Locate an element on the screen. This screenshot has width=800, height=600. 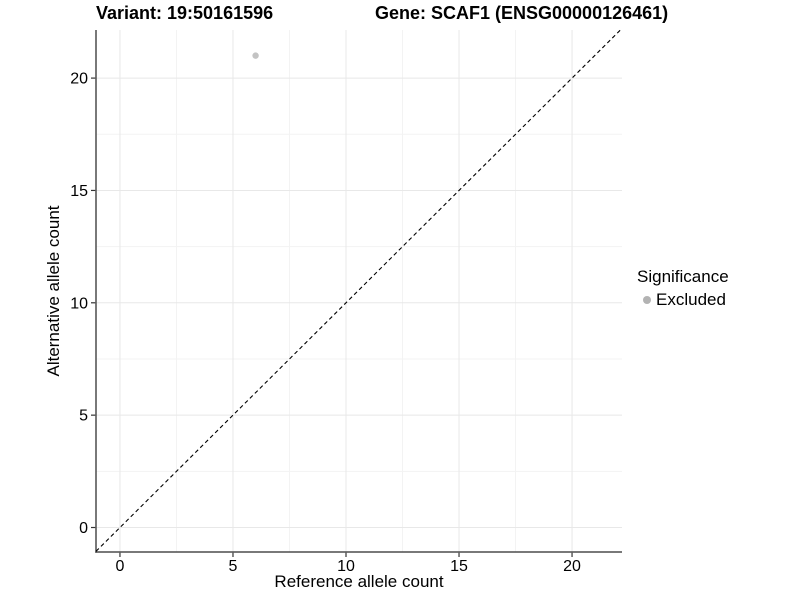
legend-item-label: Excluded is located at coordinates (691, 299).